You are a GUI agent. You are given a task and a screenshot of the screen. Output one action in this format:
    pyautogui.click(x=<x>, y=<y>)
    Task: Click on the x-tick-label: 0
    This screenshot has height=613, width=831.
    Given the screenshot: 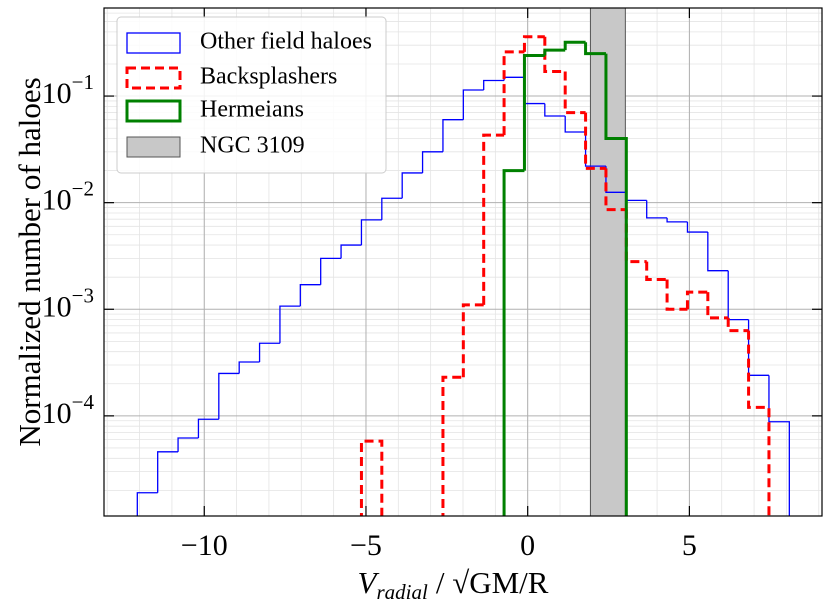 What is the action you would take?
    pyautogui.click(x=527, y=545)
    